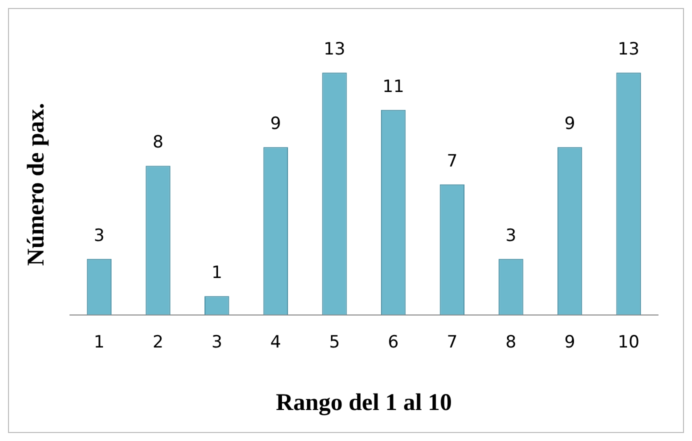  What do you see at coordinates (99, 342) in the screenshot?
I see `x-tick-label: 1` at bounding box center [99, 342].